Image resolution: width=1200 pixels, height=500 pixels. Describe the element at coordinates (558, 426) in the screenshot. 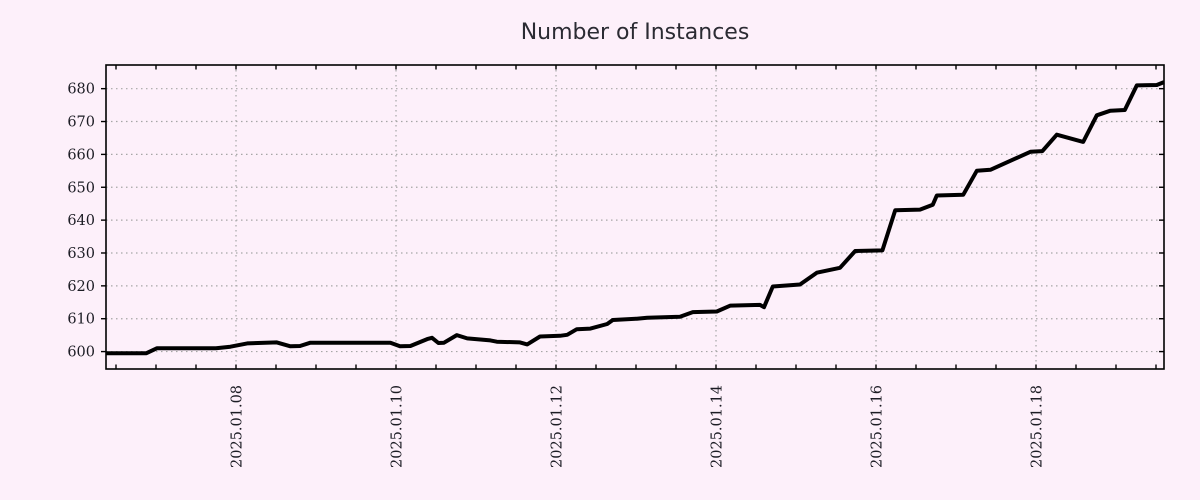

I see `x-tick-label: 2025.01.12` at that location.